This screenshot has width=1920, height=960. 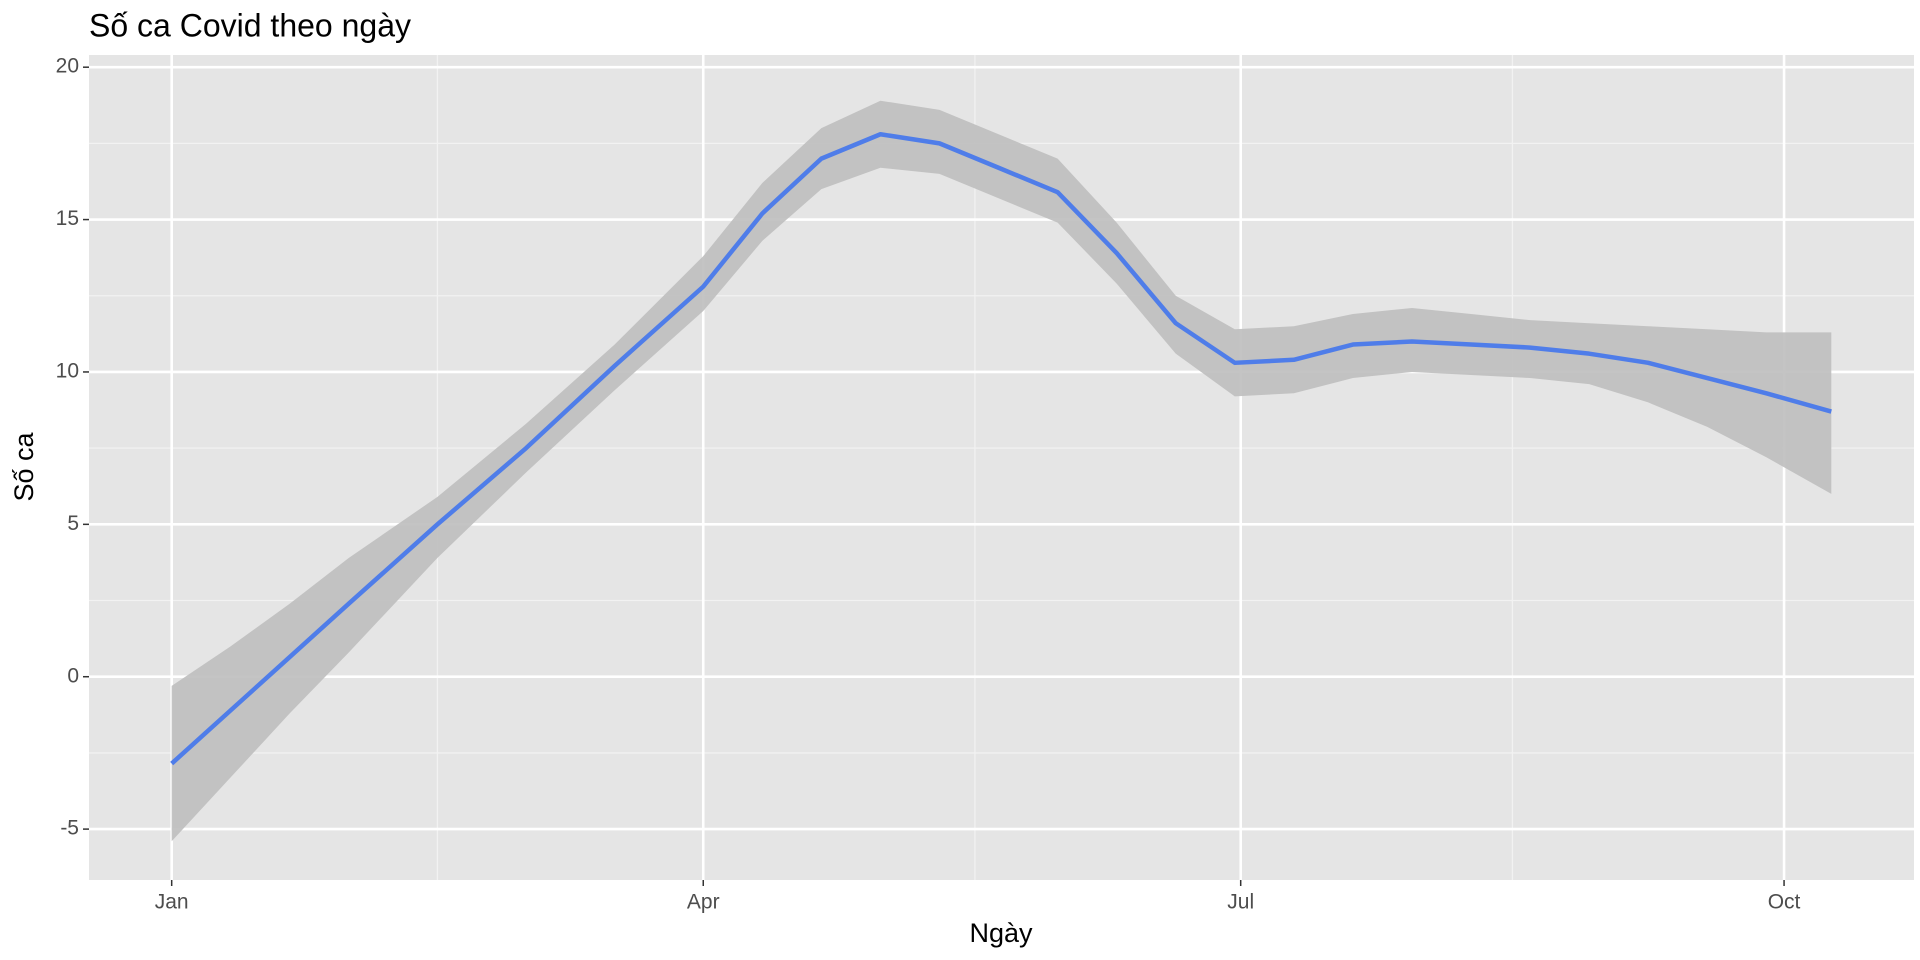 What do you see at coordinates (67, 371) in the screenshot?
I see `y-tick-label: 10` at bounding box center [67, 371].